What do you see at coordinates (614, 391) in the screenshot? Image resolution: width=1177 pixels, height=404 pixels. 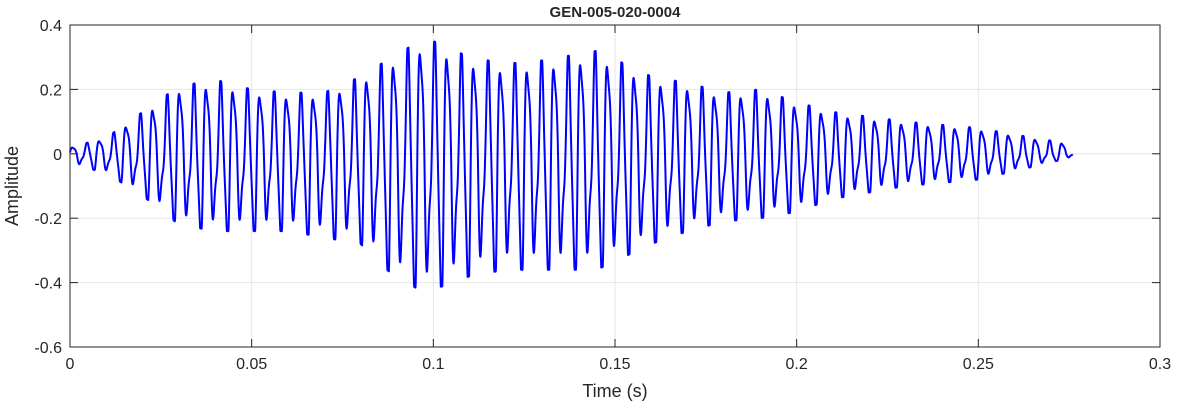 I see `x-axis-label: Time (s)` at bounding box center [614, 391].